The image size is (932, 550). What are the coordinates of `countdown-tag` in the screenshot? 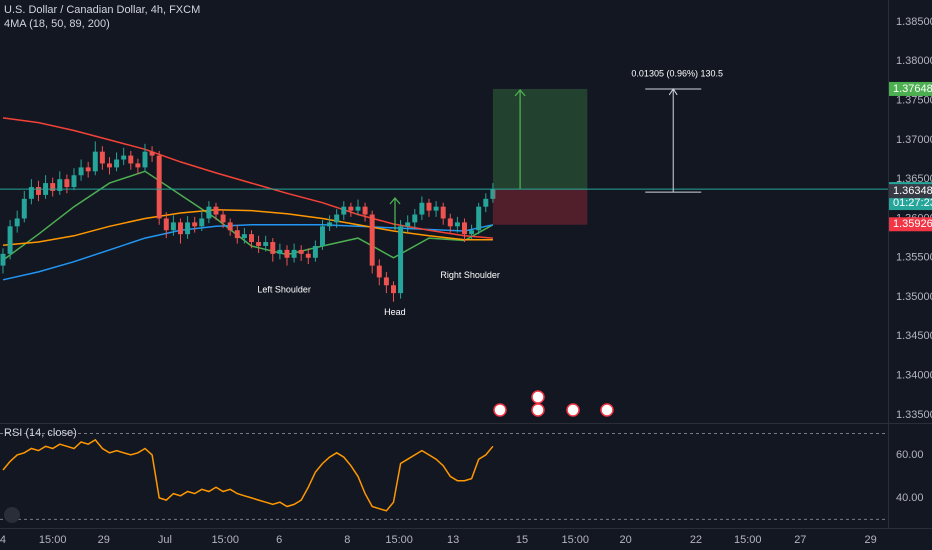 It's located at (910, 203).